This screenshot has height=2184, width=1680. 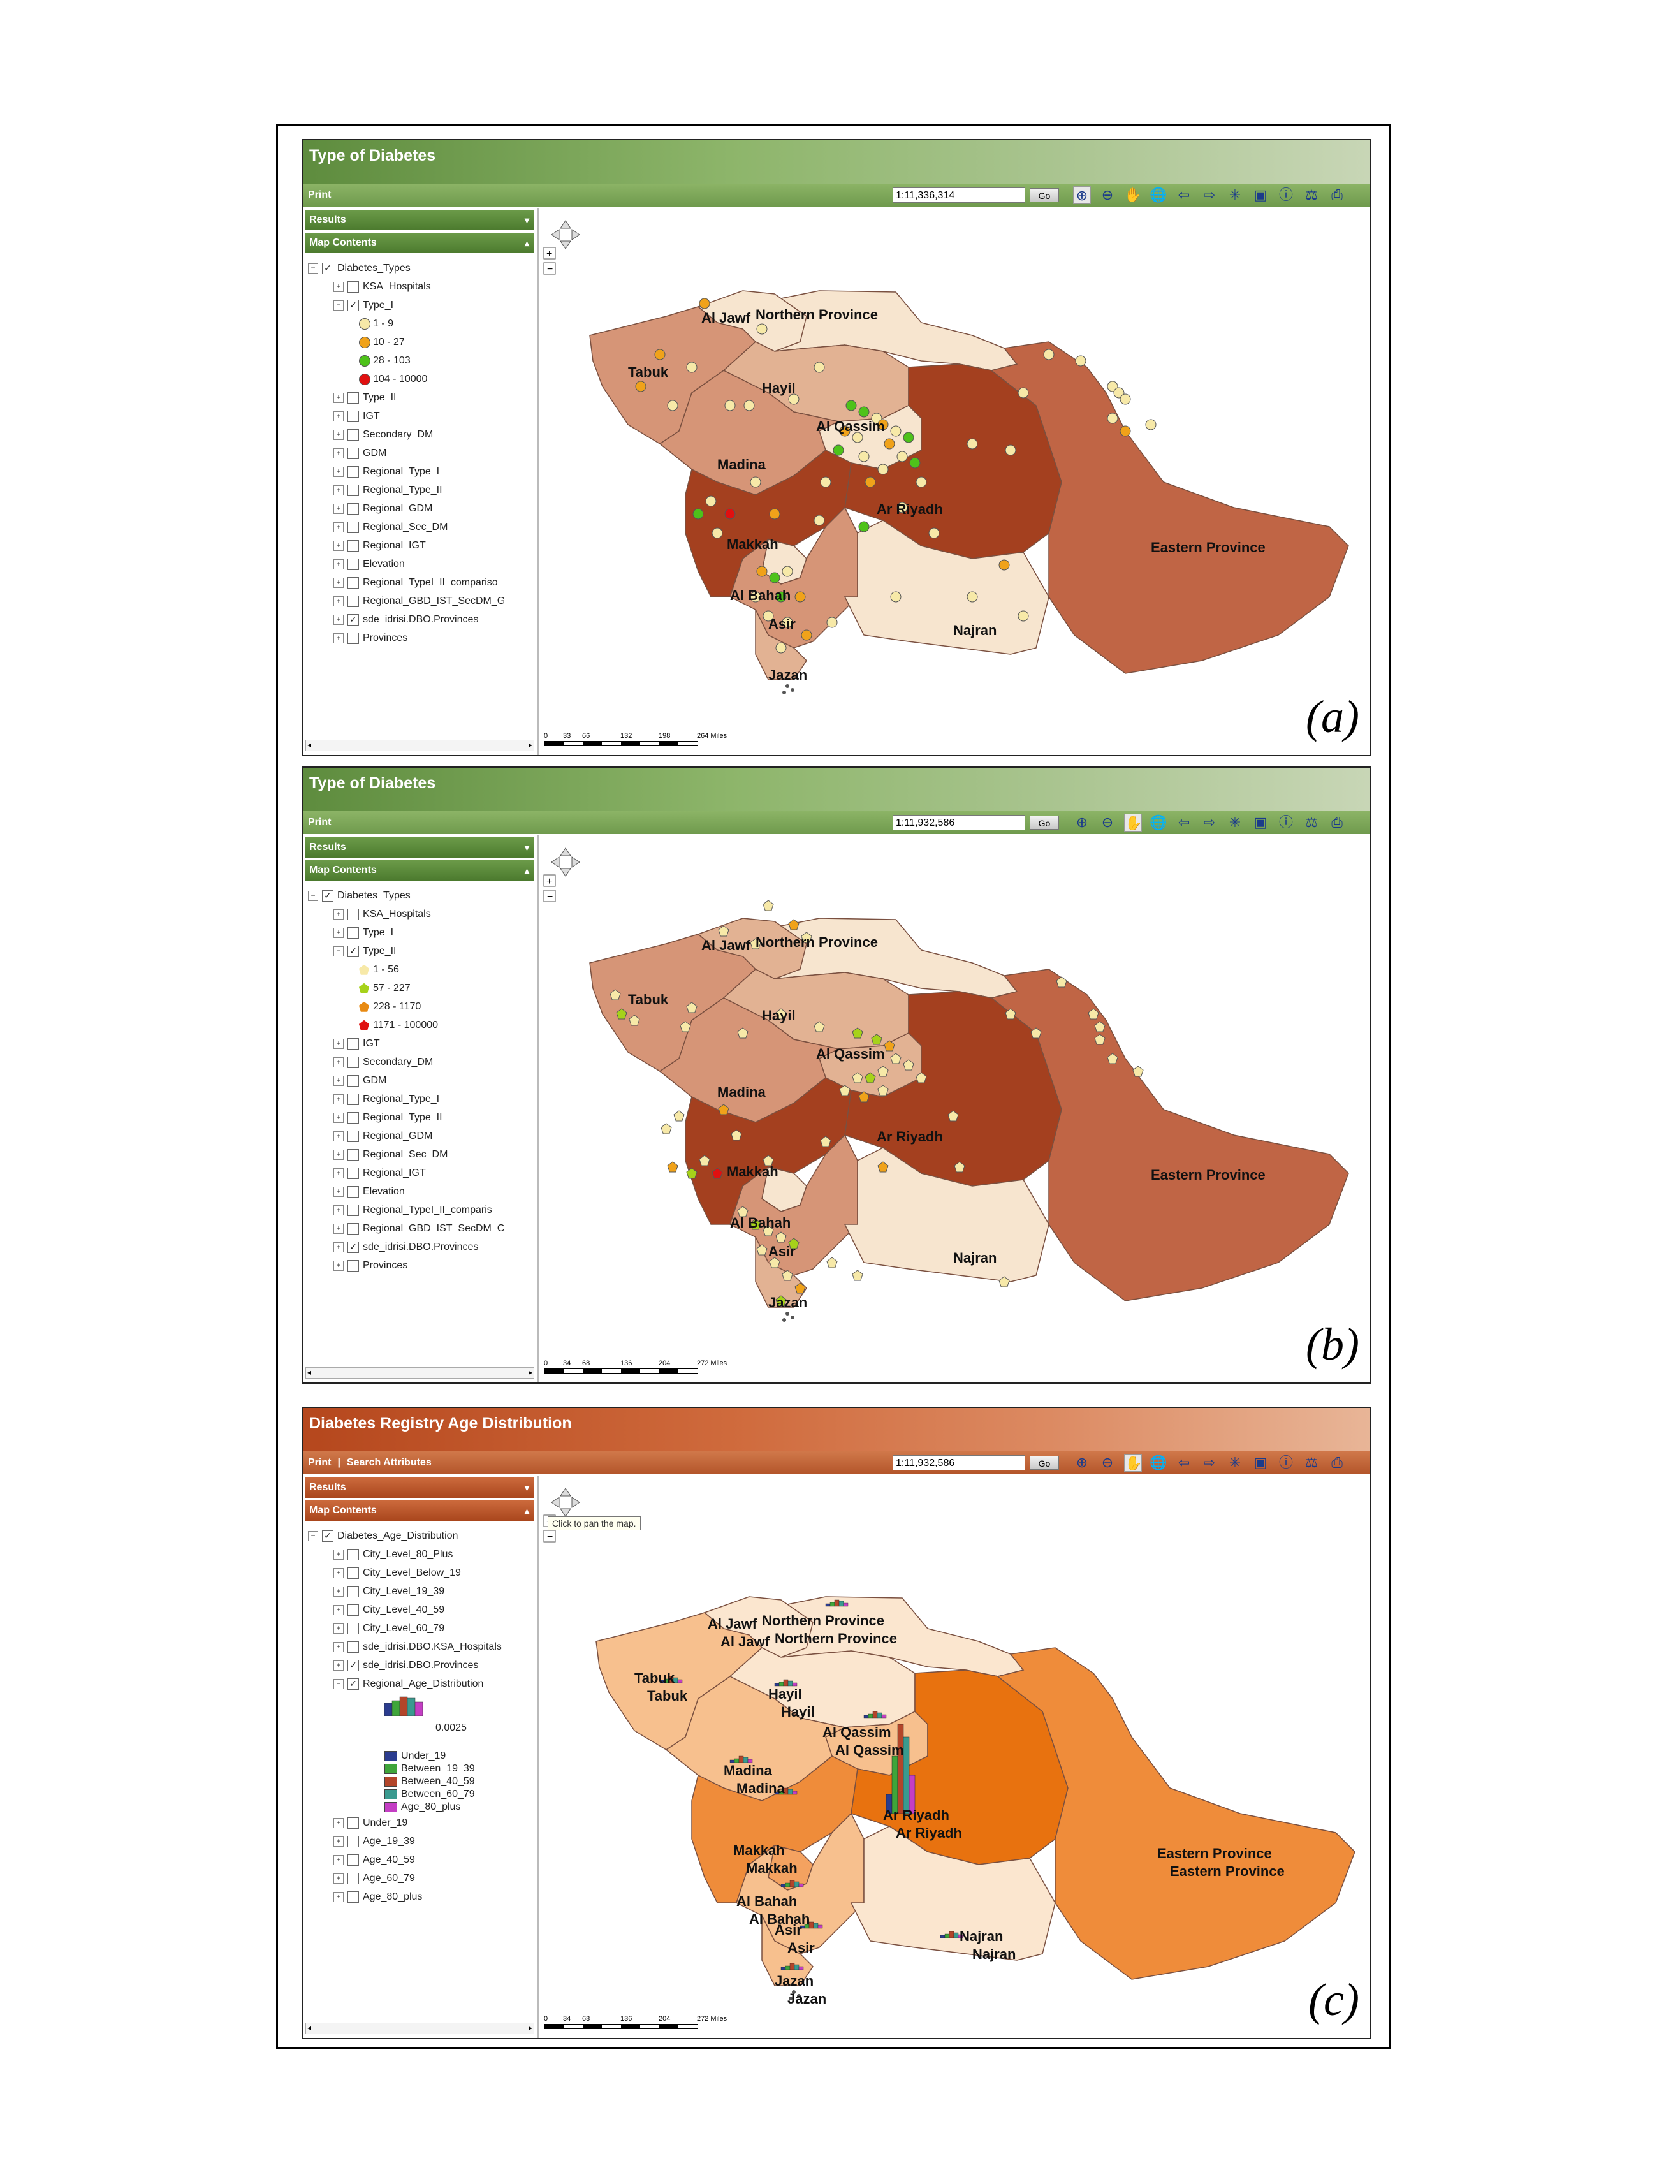 What do you see at coordinates (422, 1099) in the screenshot?
I see `layer-item: + Regional_Type_I` at bounding box center [422, 1099].